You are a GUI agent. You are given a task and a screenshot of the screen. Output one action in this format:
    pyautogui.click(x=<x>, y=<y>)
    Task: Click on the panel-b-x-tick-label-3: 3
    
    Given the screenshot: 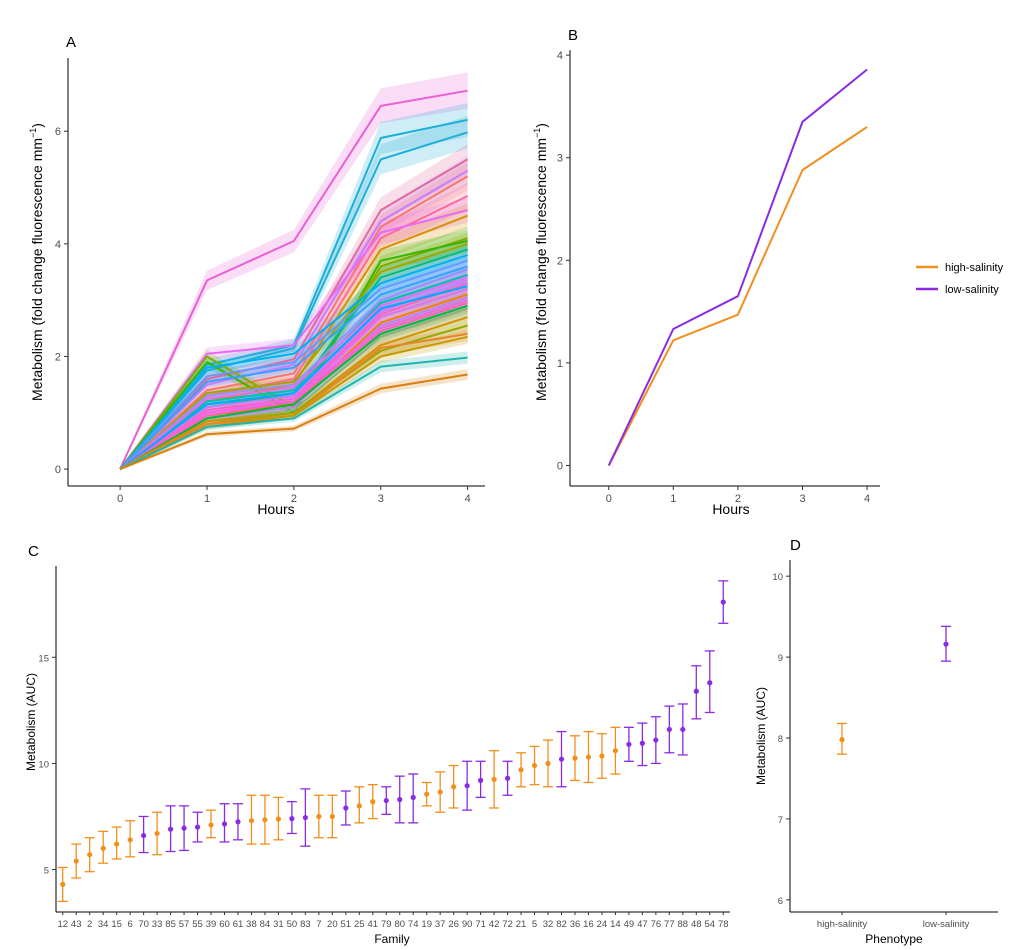 What is the action you would take?
    pyautogui.click(x=802, y=499)
    